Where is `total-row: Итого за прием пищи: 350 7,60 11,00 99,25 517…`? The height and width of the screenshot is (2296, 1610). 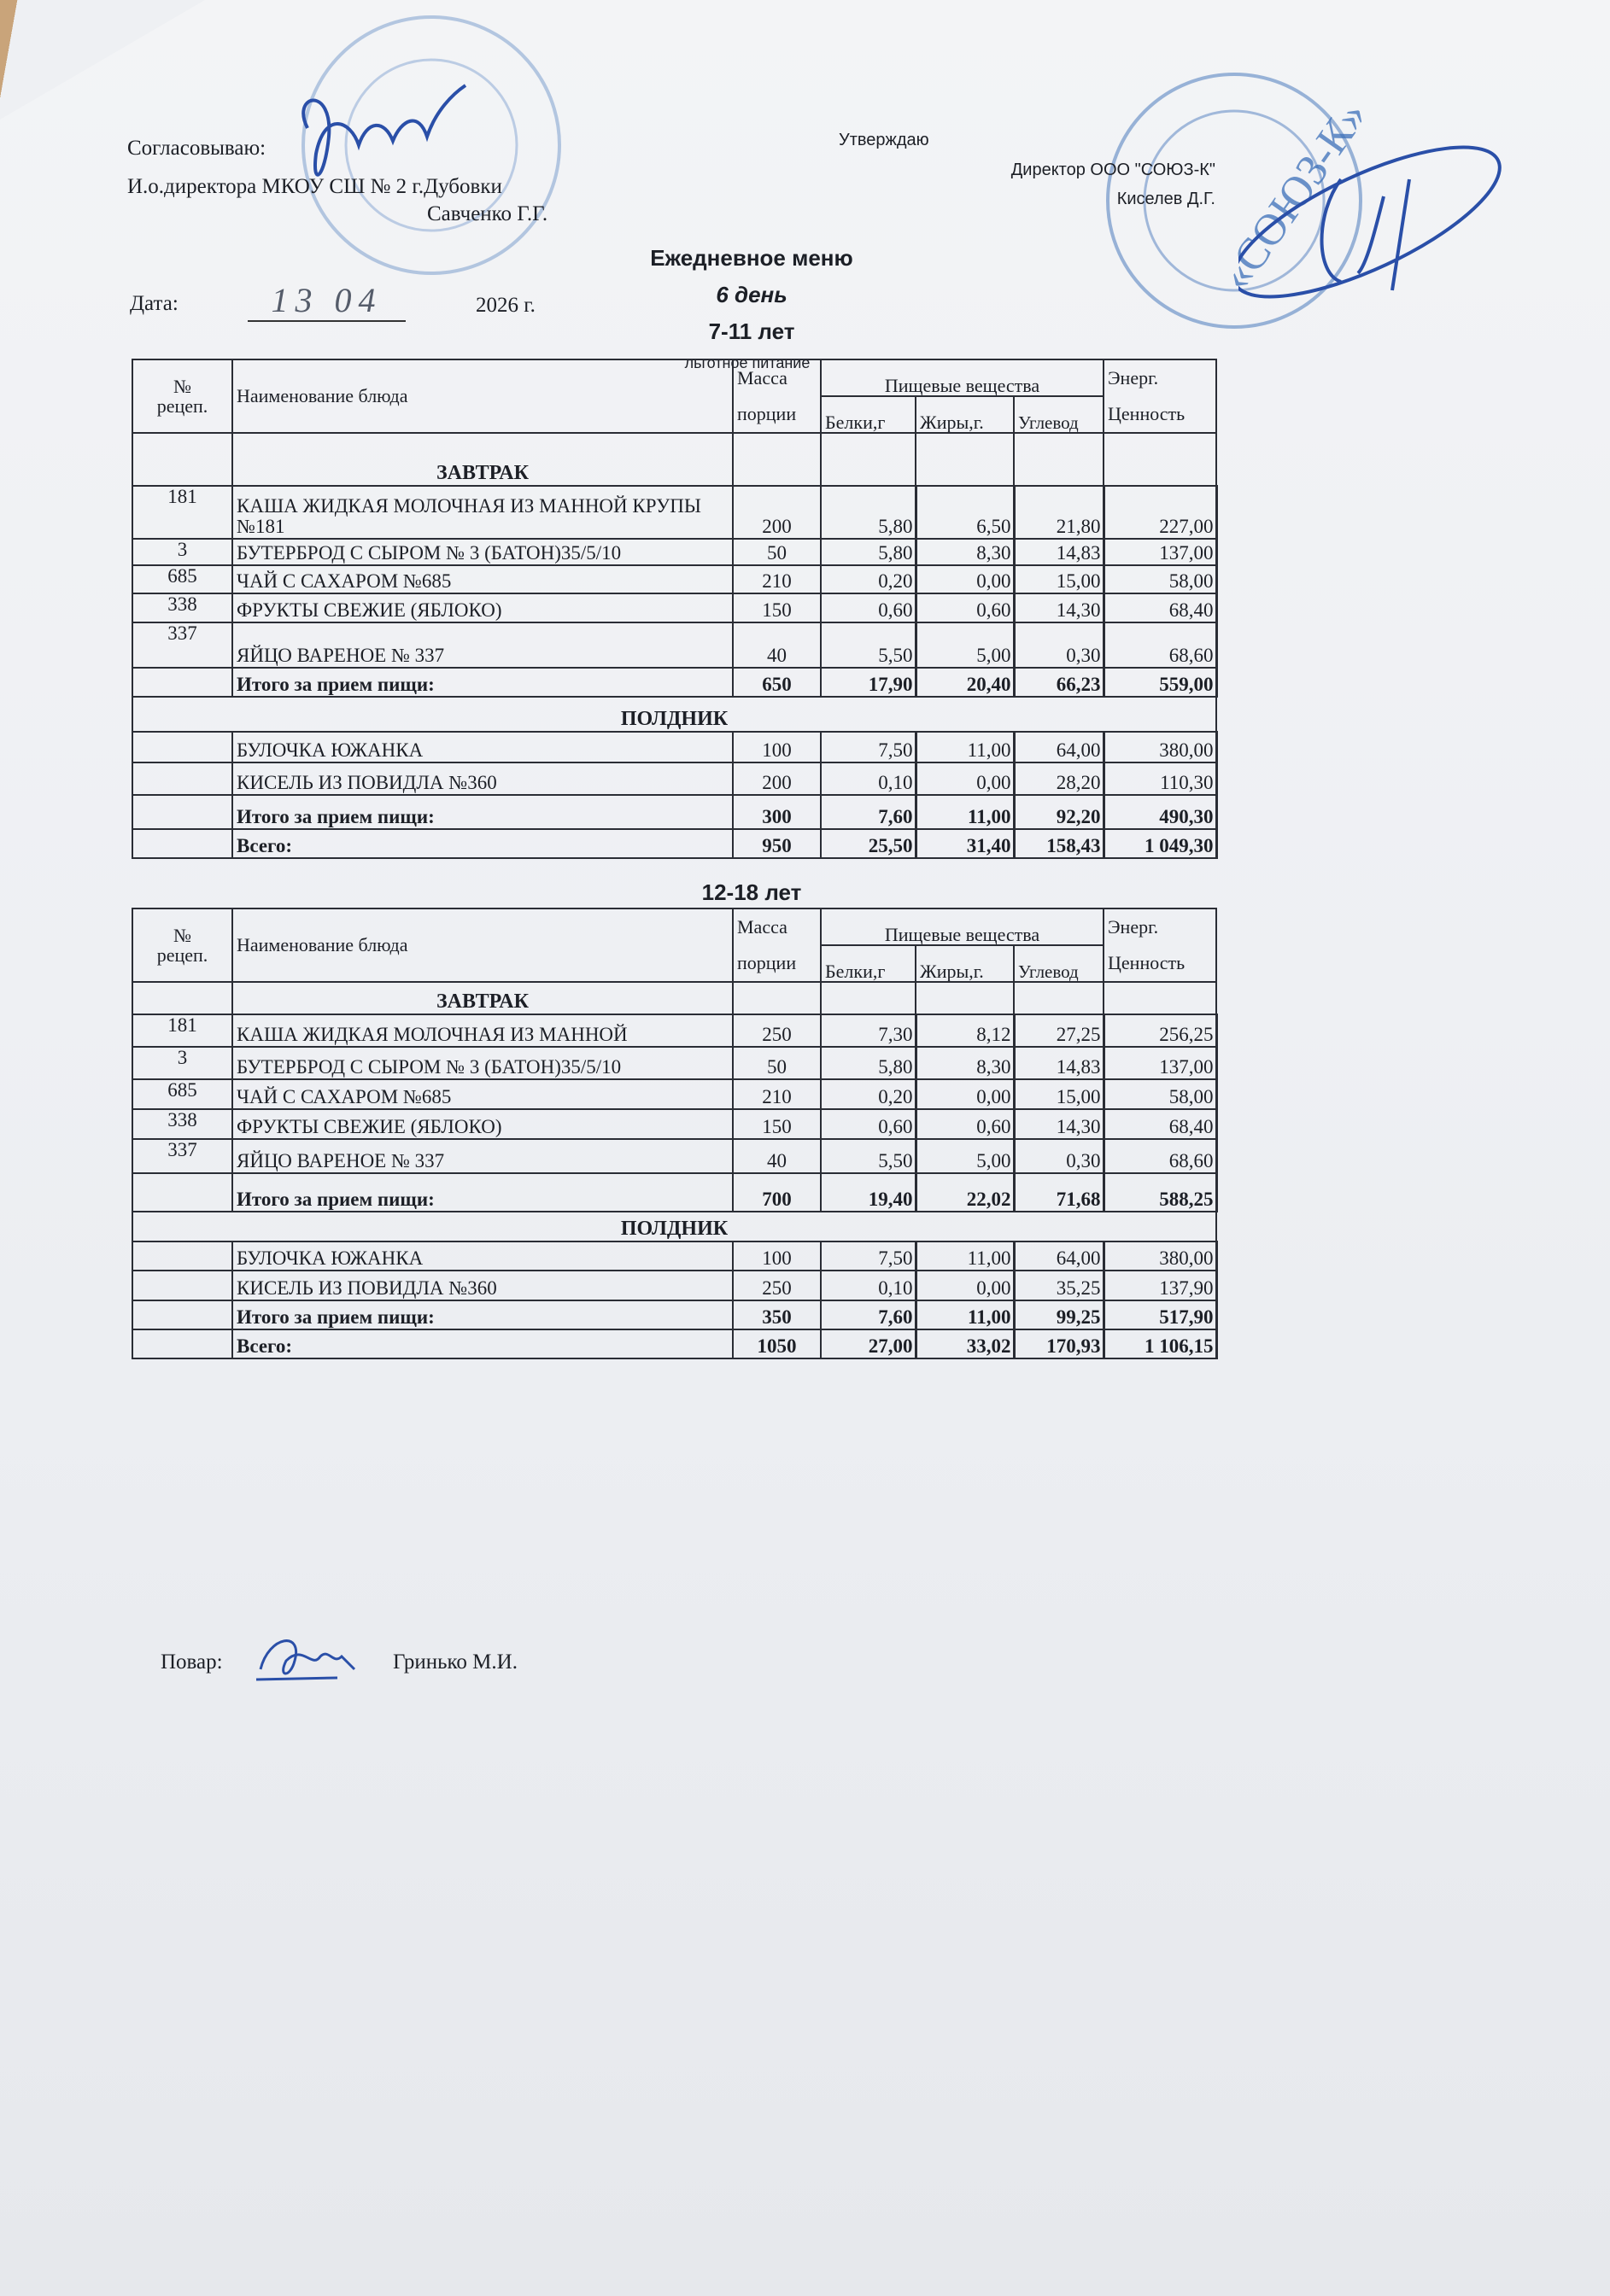
total-row: Итого за прием пищи: 350 7,60 11,00 99,25 517… is located at coordinates (675, 1314).